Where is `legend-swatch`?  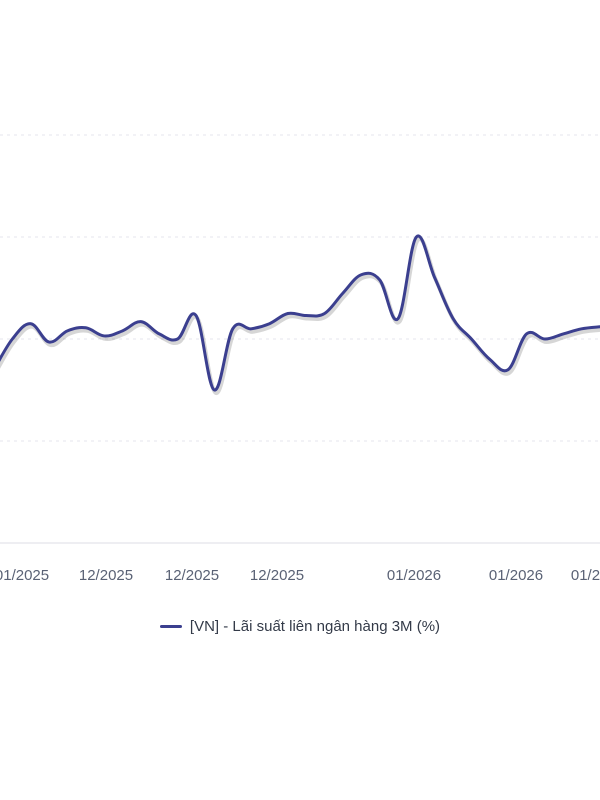
legend-swatch is located at coordinates (170, 626).